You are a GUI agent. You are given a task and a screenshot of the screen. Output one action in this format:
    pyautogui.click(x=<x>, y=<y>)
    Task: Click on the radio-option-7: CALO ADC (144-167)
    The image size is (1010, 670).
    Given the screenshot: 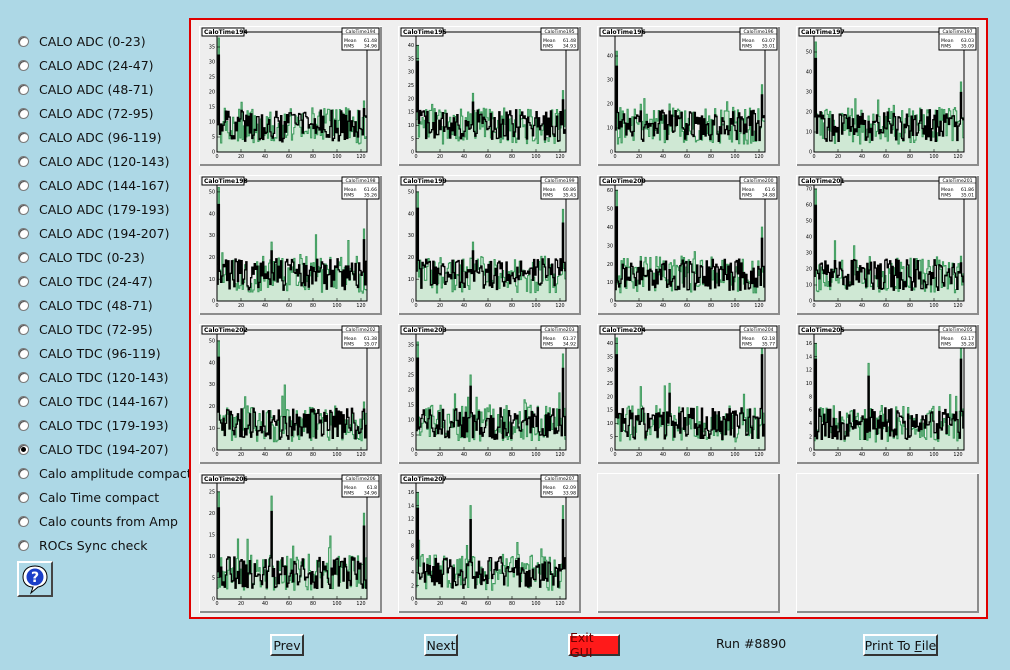 What is the action you would take?
    pyautogui.click(x=93, y=185)
    